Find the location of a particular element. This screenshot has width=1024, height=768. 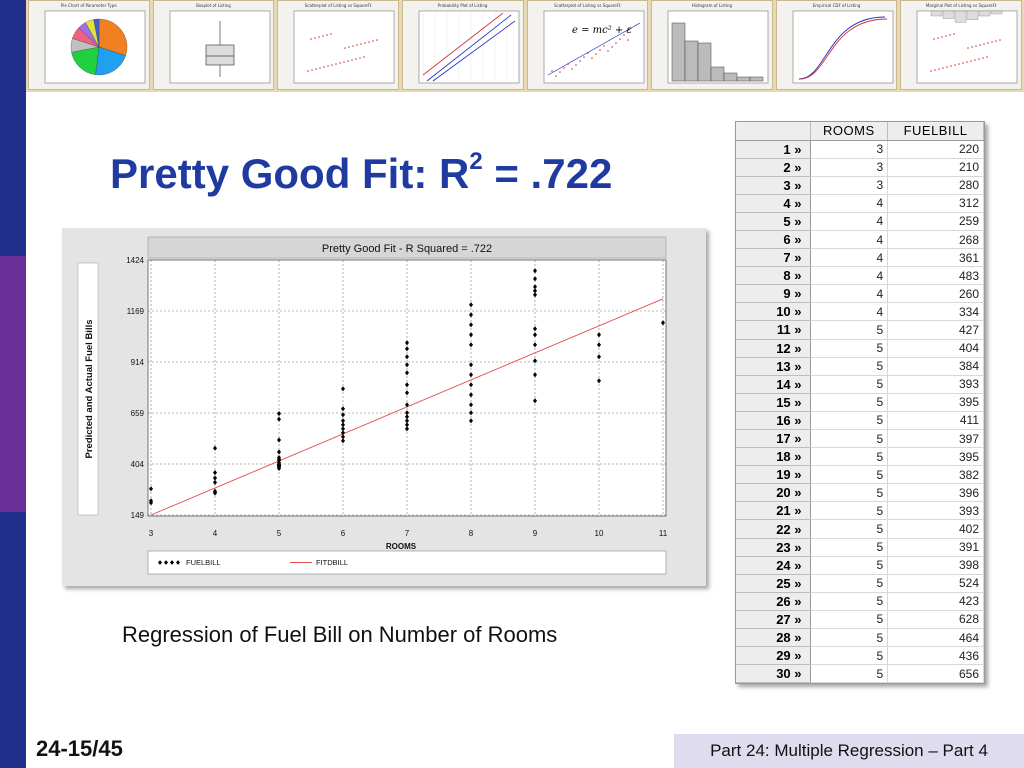

row-number: 23 » is located at coordinates (773, 547).